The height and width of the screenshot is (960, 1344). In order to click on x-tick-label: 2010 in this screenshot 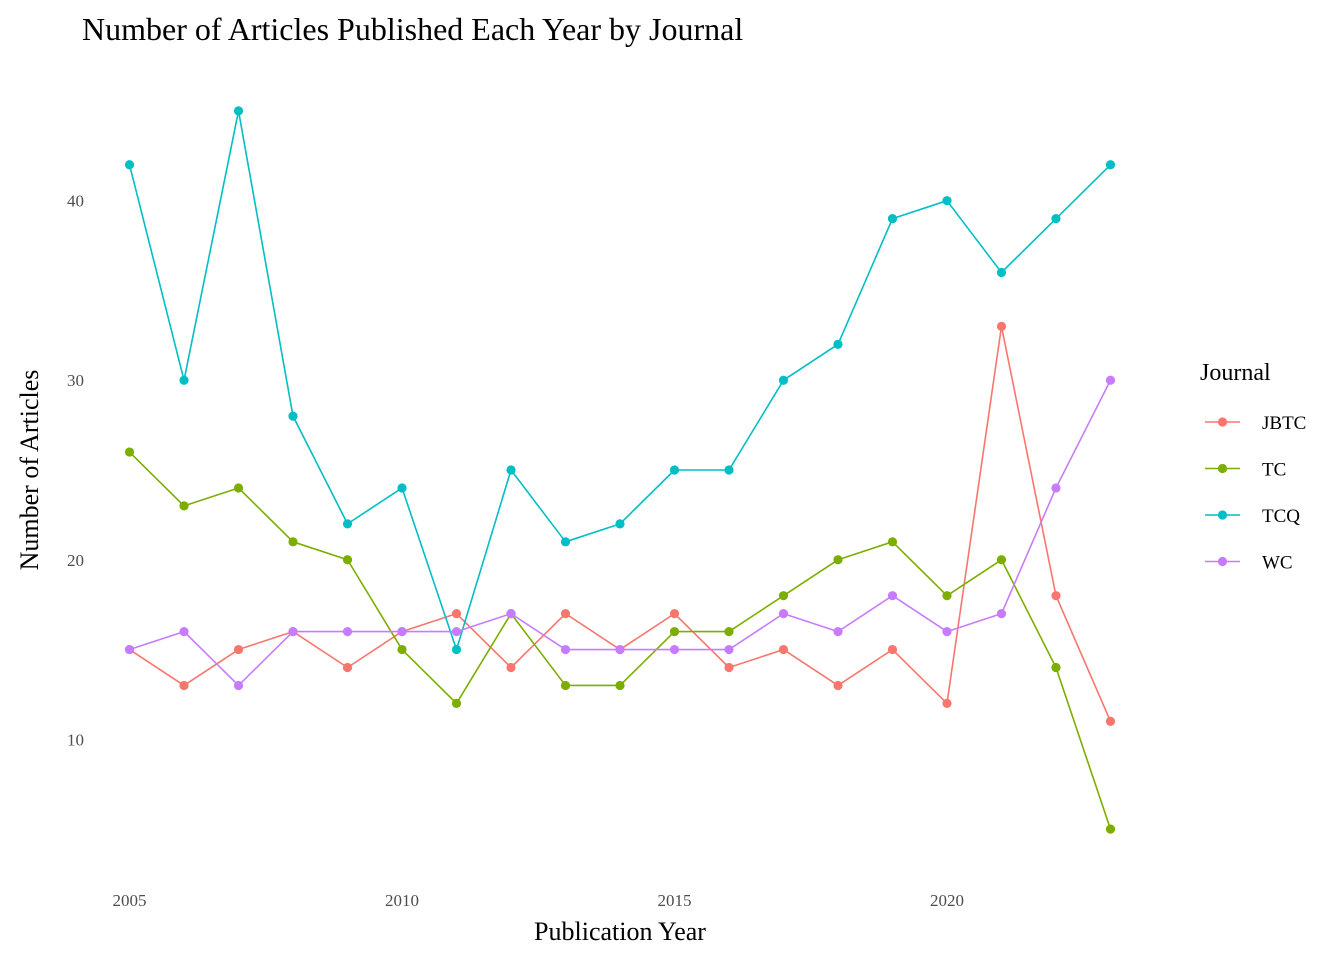, I will do `click(402, 900)`.